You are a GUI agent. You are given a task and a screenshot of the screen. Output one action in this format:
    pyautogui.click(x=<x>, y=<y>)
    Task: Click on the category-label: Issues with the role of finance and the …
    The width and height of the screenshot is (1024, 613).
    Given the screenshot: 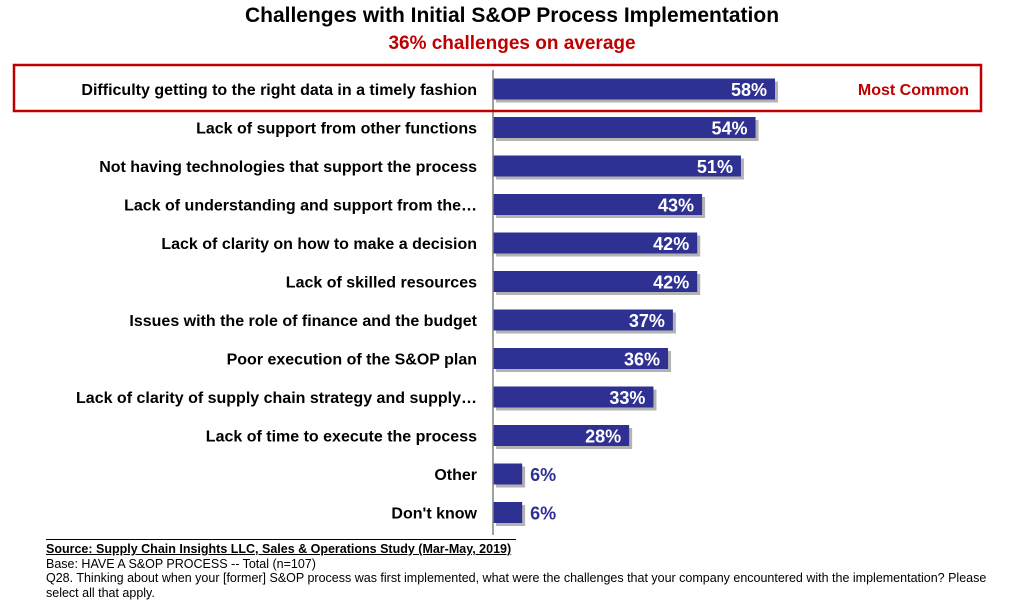 What is the action you would take?
    pyautogui.click(x=303, y=321)
    